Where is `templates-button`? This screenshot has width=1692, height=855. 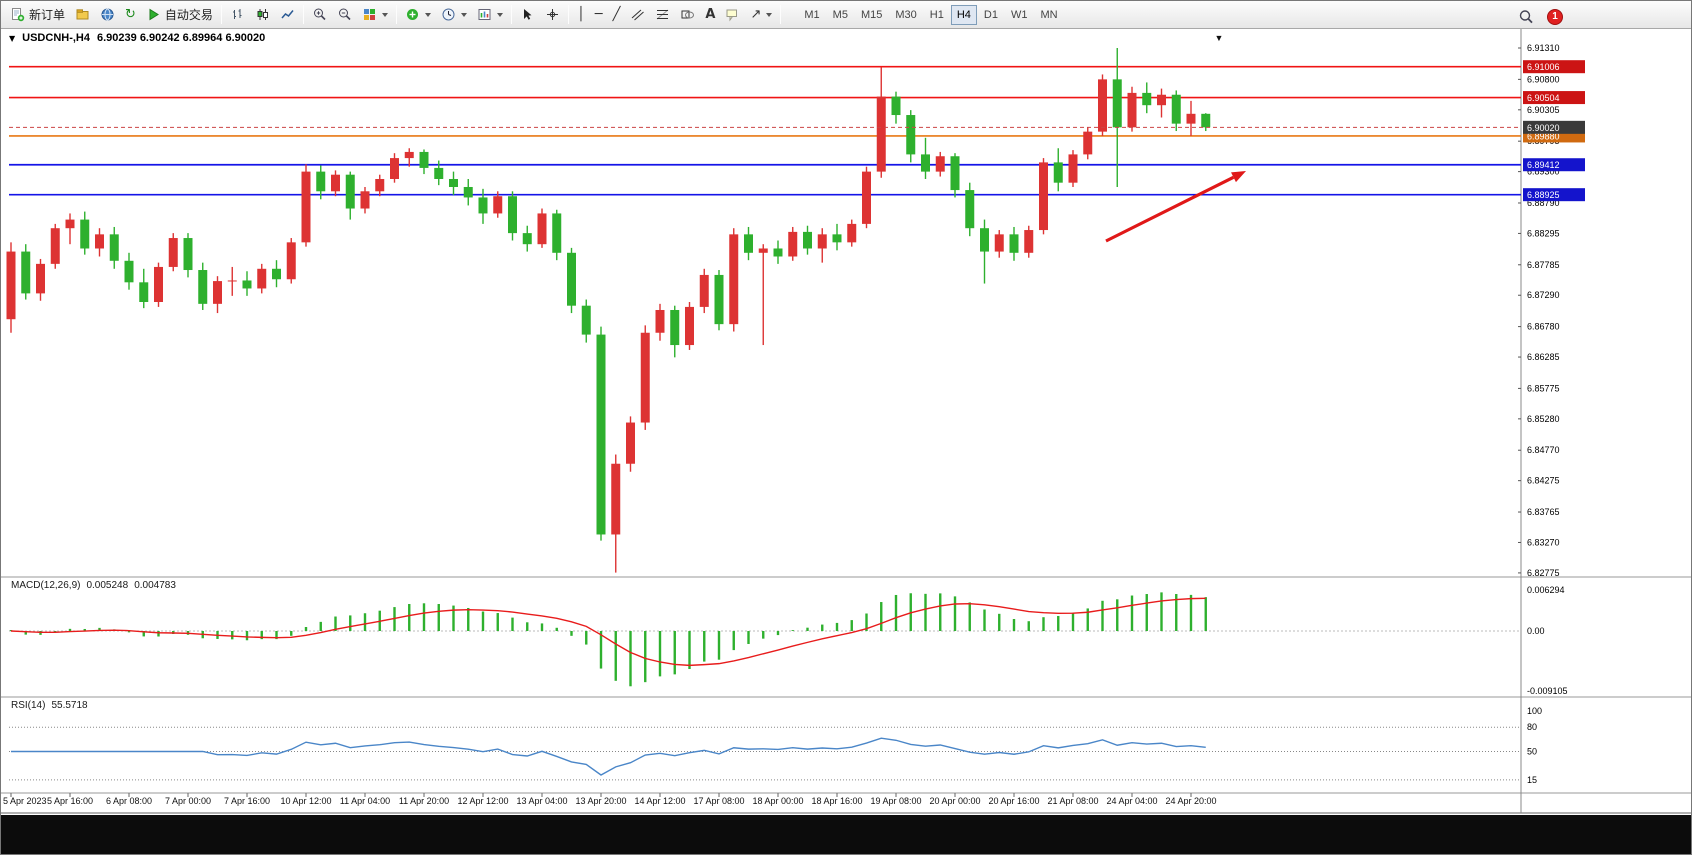 templates-button is located at coordinates (490, 14).